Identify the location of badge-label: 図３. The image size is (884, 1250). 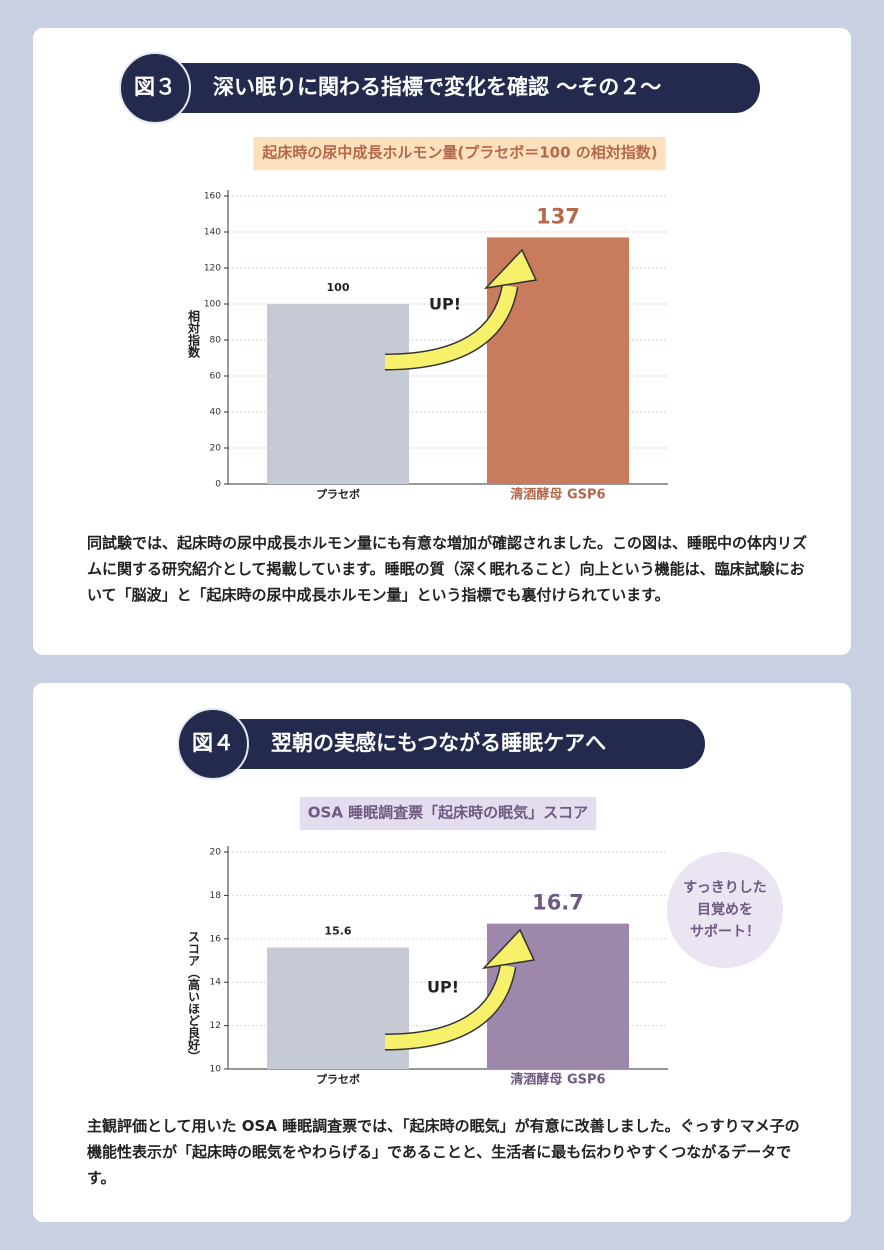
(155, 87).